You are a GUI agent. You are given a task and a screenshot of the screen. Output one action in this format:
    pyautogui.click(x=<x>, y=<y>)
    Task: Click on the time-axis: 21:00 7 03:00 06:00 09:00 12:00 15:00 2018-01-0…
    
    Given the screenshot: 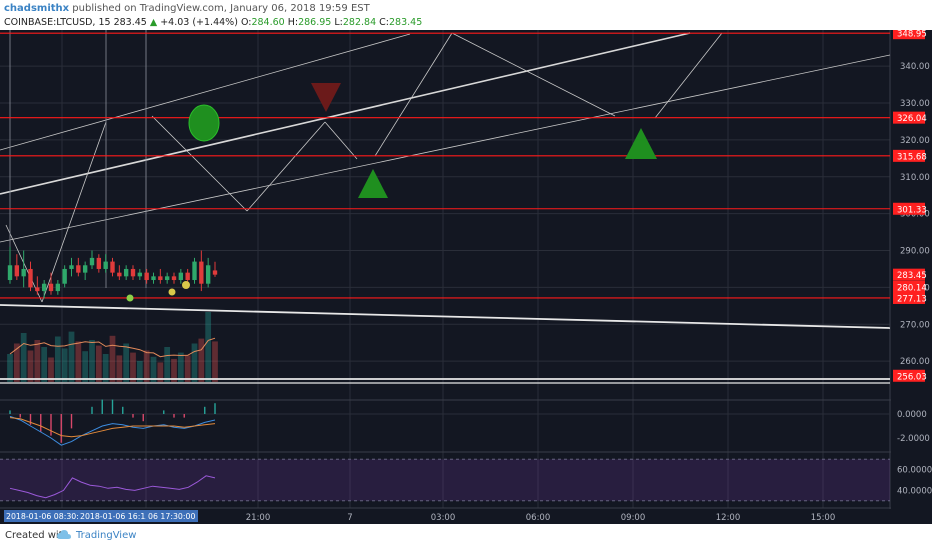 What is the action you would take?
    pyautogui.click(x=466, y=516)
    